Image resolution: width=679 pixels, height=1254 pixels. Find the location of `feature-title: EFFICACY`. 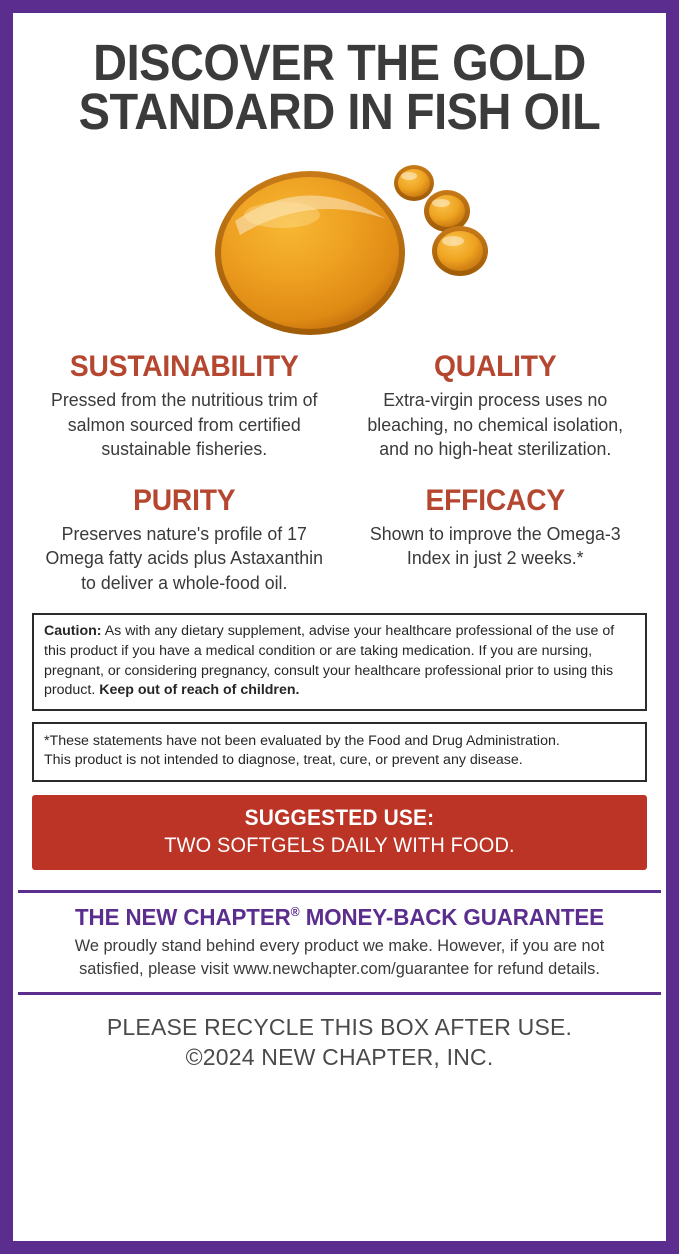

feature-title: EFFICACY is located at coordinates (494, 500).